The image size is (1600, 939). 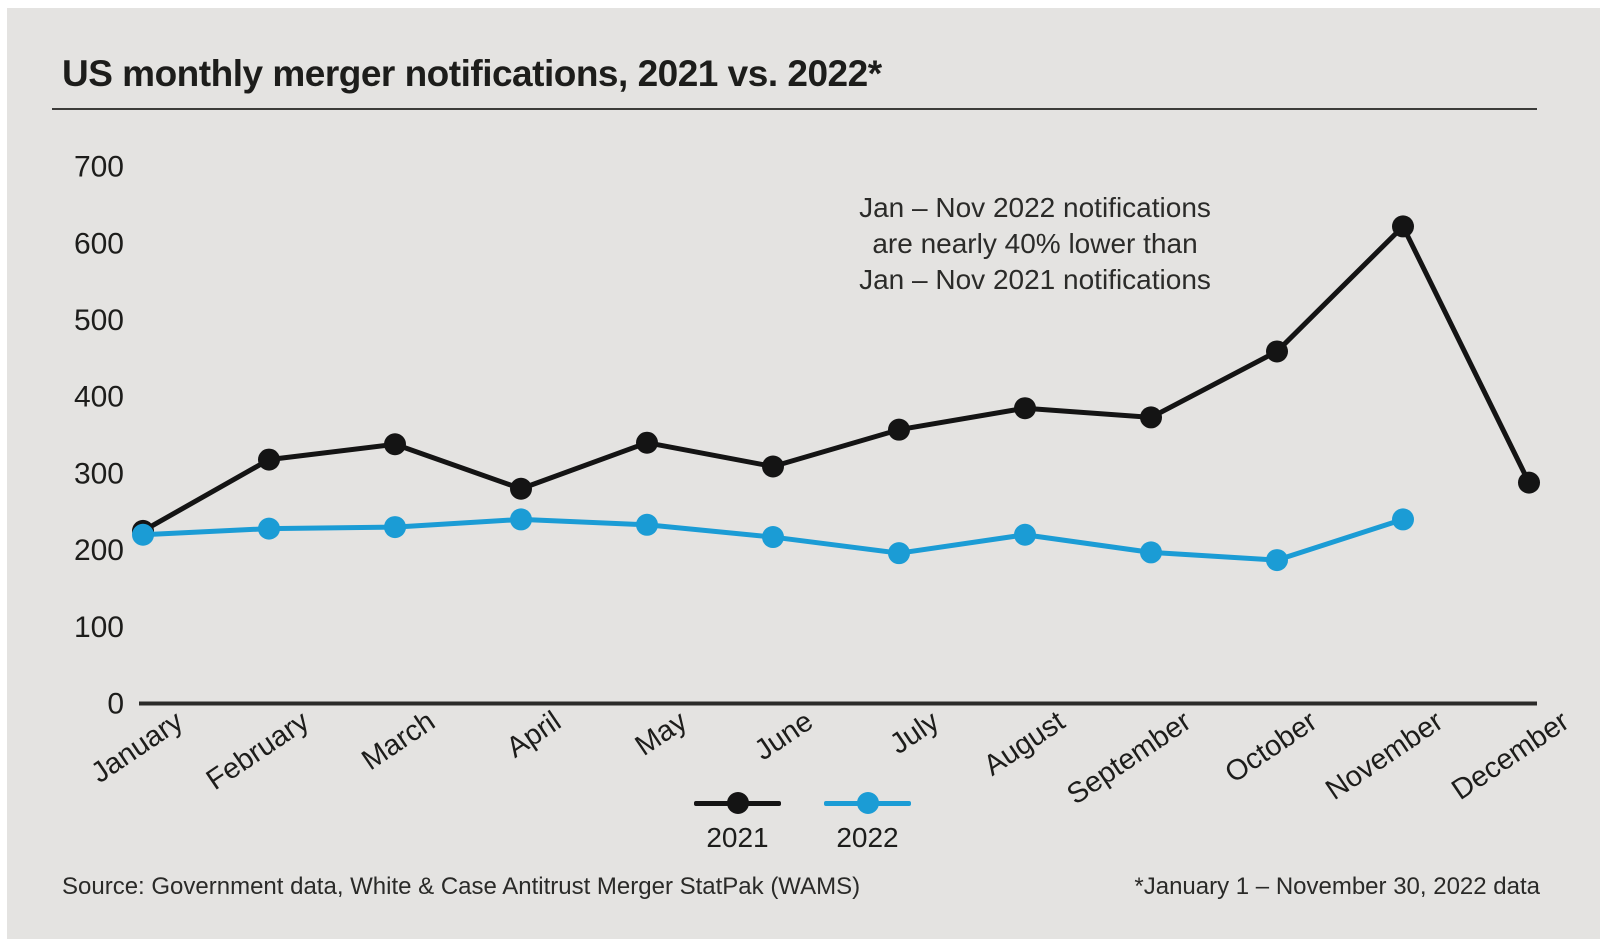 What do you see at coordinates (899, 429) in the screenshot?
I see `data-point-2021-july` at bounding box center [899, 429].